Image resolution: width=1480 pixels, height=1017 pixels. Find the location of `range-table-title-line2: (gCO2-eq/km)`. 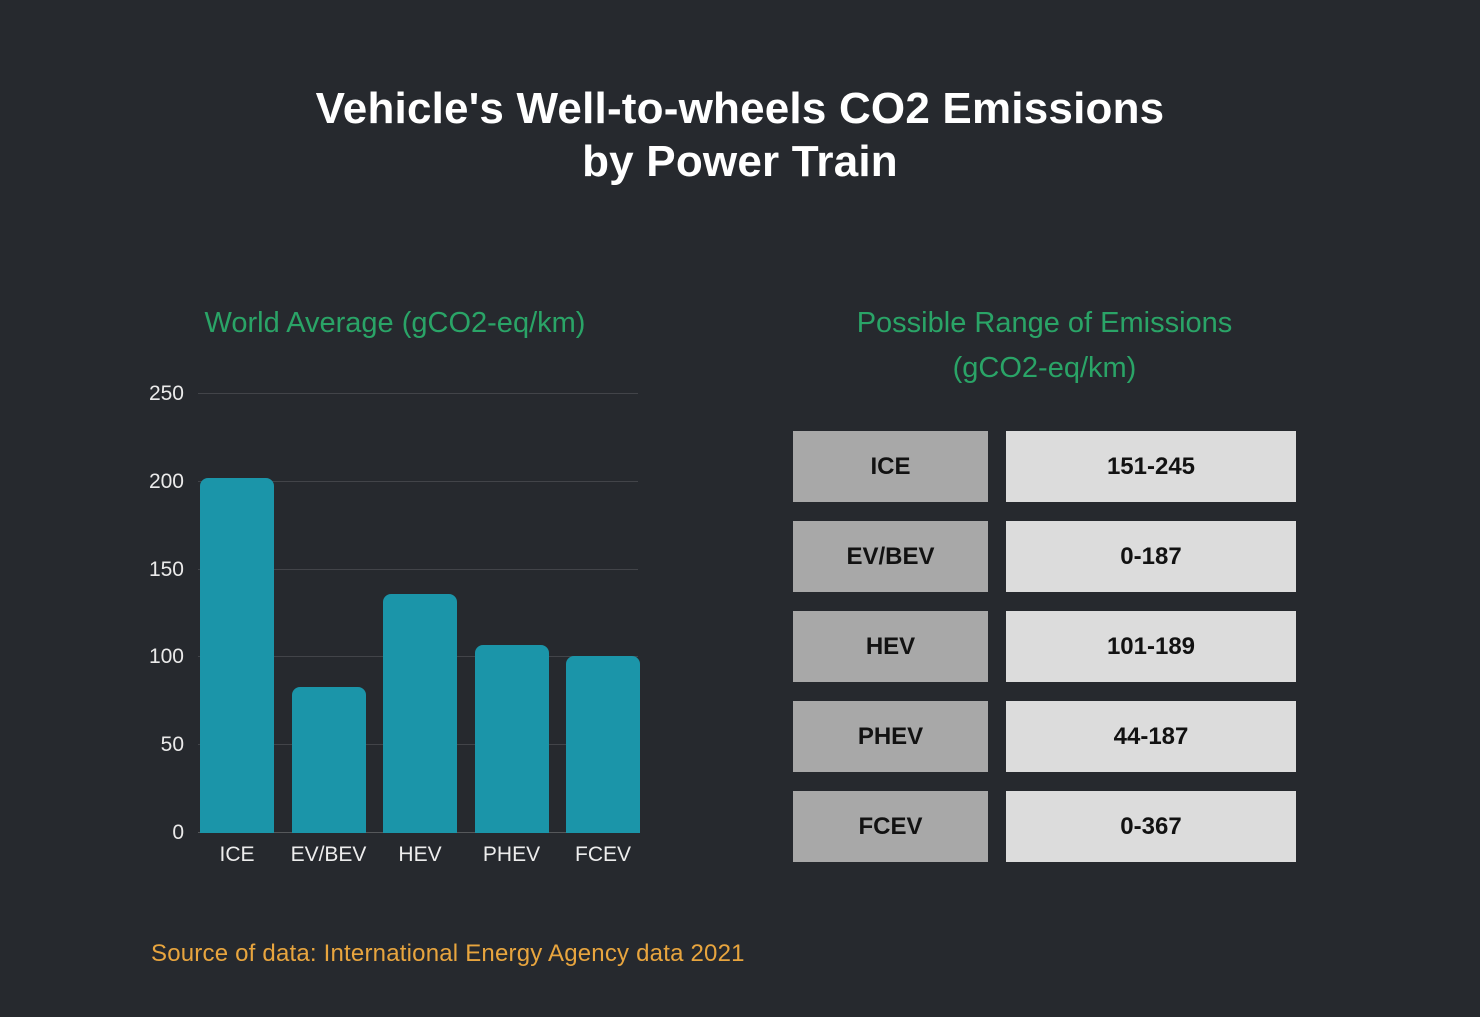

range-table-title-line2: (gCO2-eq/km) is located at coordinates (1044, 368).